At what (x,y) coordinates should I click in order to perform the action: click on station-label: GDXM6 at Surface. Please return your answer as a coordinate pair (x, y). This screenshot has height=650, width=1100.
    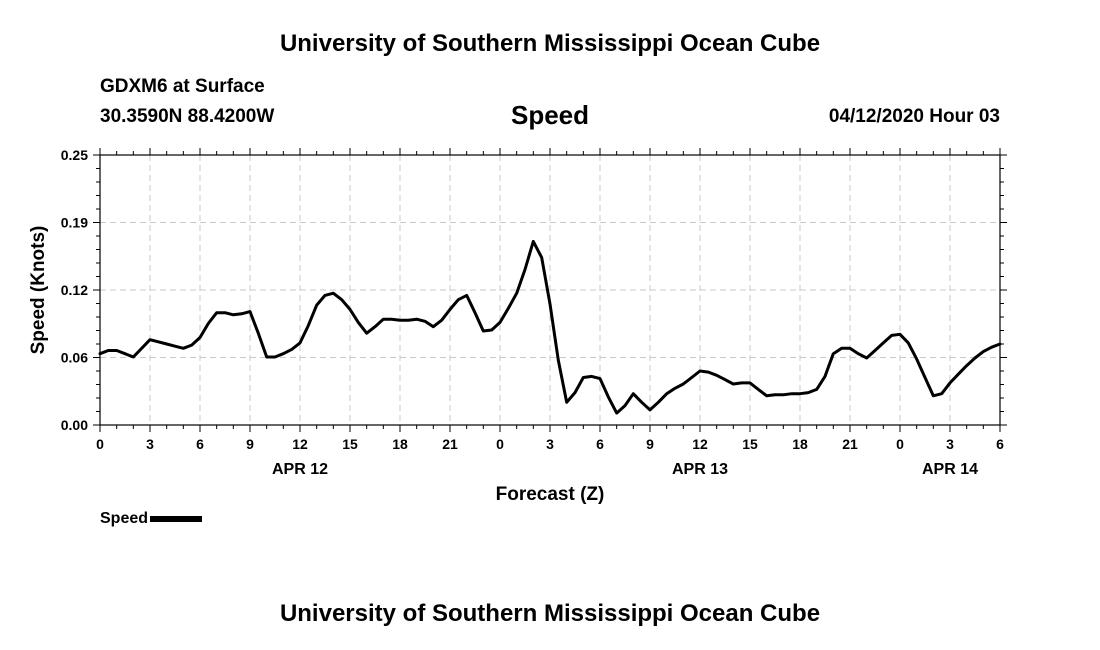
    Looking at the image, I should click on (182, 86).